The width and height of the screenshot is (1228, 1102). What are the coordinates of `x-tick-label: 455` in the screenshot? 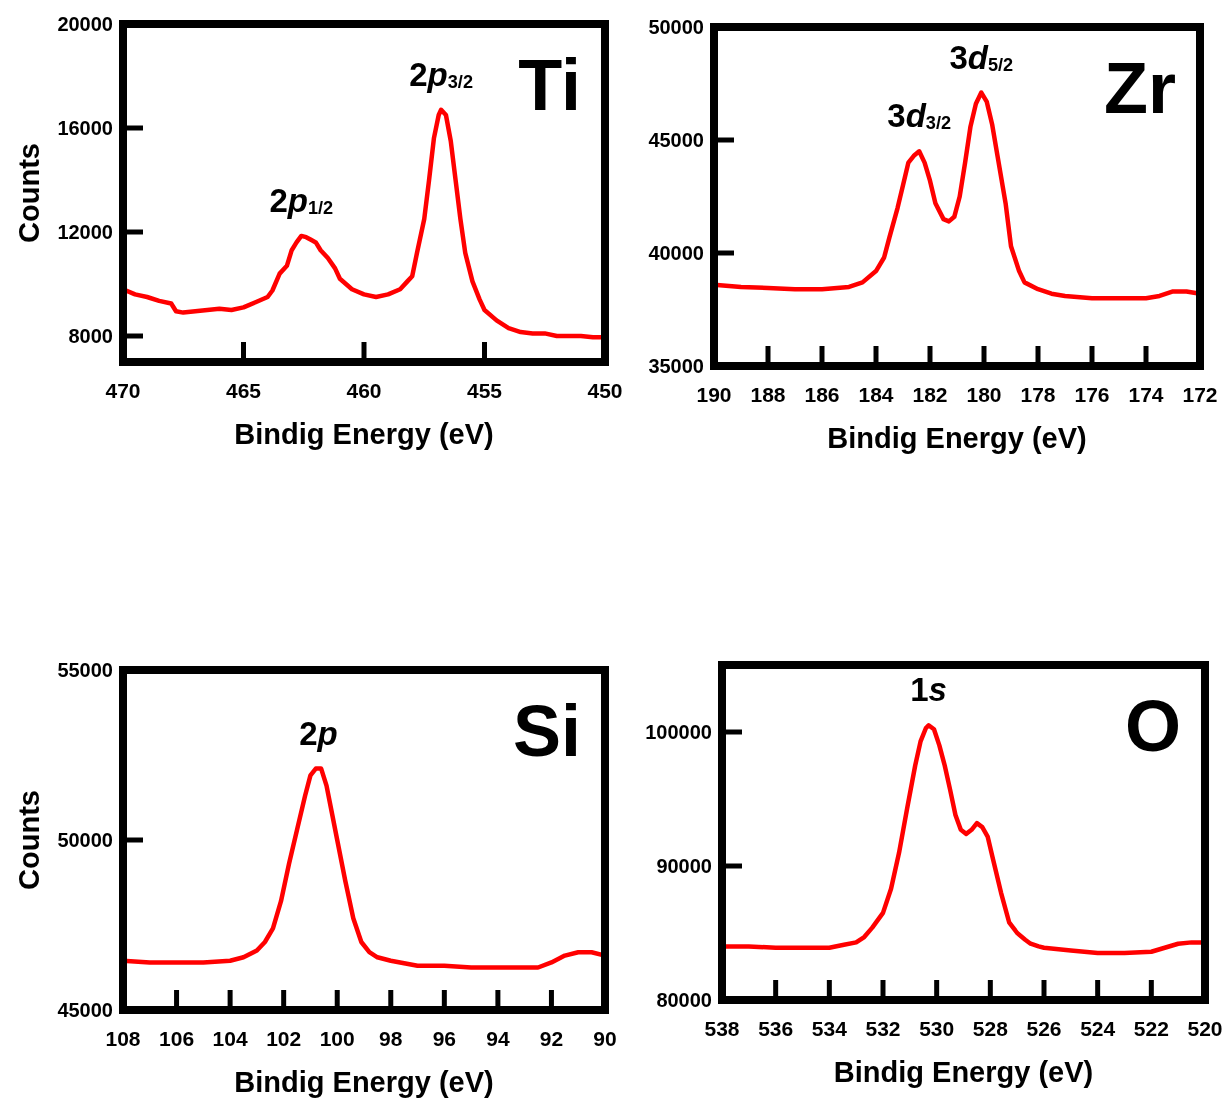 It's located at (484, 390).